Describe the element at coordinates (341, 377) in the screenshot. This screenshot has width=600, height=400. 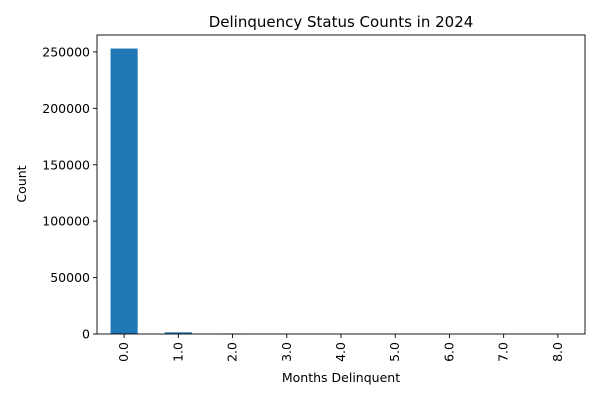
I see `x-axis-label: Months Delinquent` at that location.